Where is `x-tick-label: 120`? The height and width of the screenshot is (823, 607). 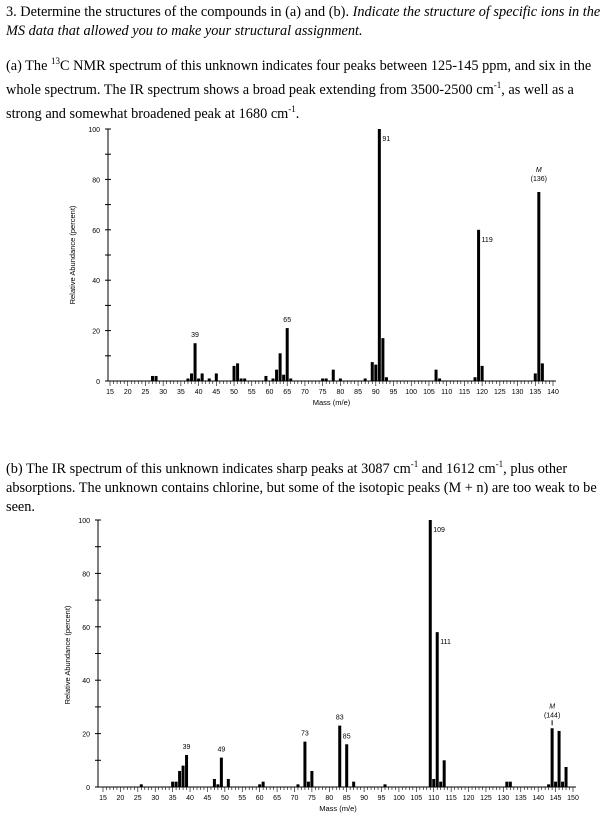 x-tick-label: 120 is located at coordinates (482, 392).